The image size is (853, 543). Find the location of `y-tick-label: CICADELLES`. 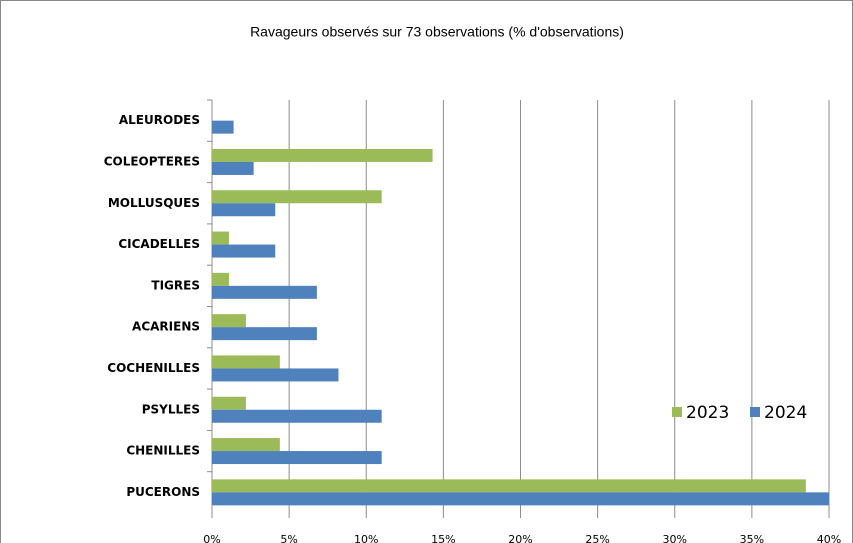

y-tick-label: CICADELLES is located at coordinates (159, 244).